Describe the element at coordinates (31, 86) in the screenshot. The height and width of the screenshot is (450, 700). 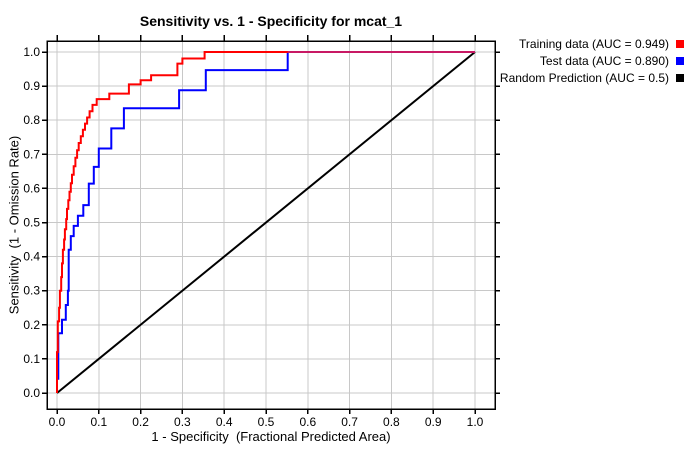
I see `y-tick-label: 0.9` at that location.